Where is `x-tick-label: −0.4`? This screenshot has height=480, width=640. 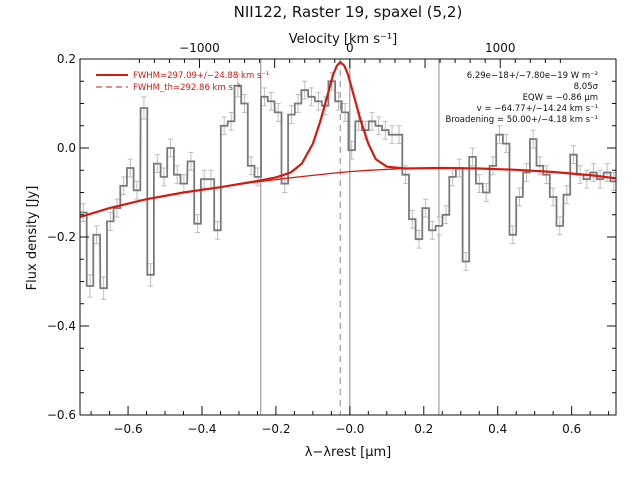 x-tick-label: −0.4 is located at coordinates (201, 429).